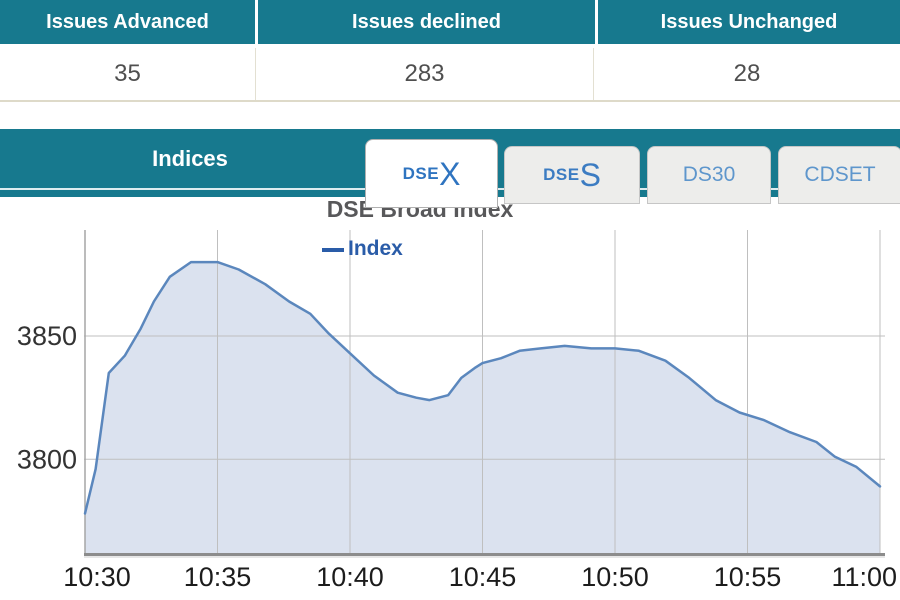  Describe the element at coordinates (190, 158) in the screenshot. I see `indices-title: Indices` at that location.